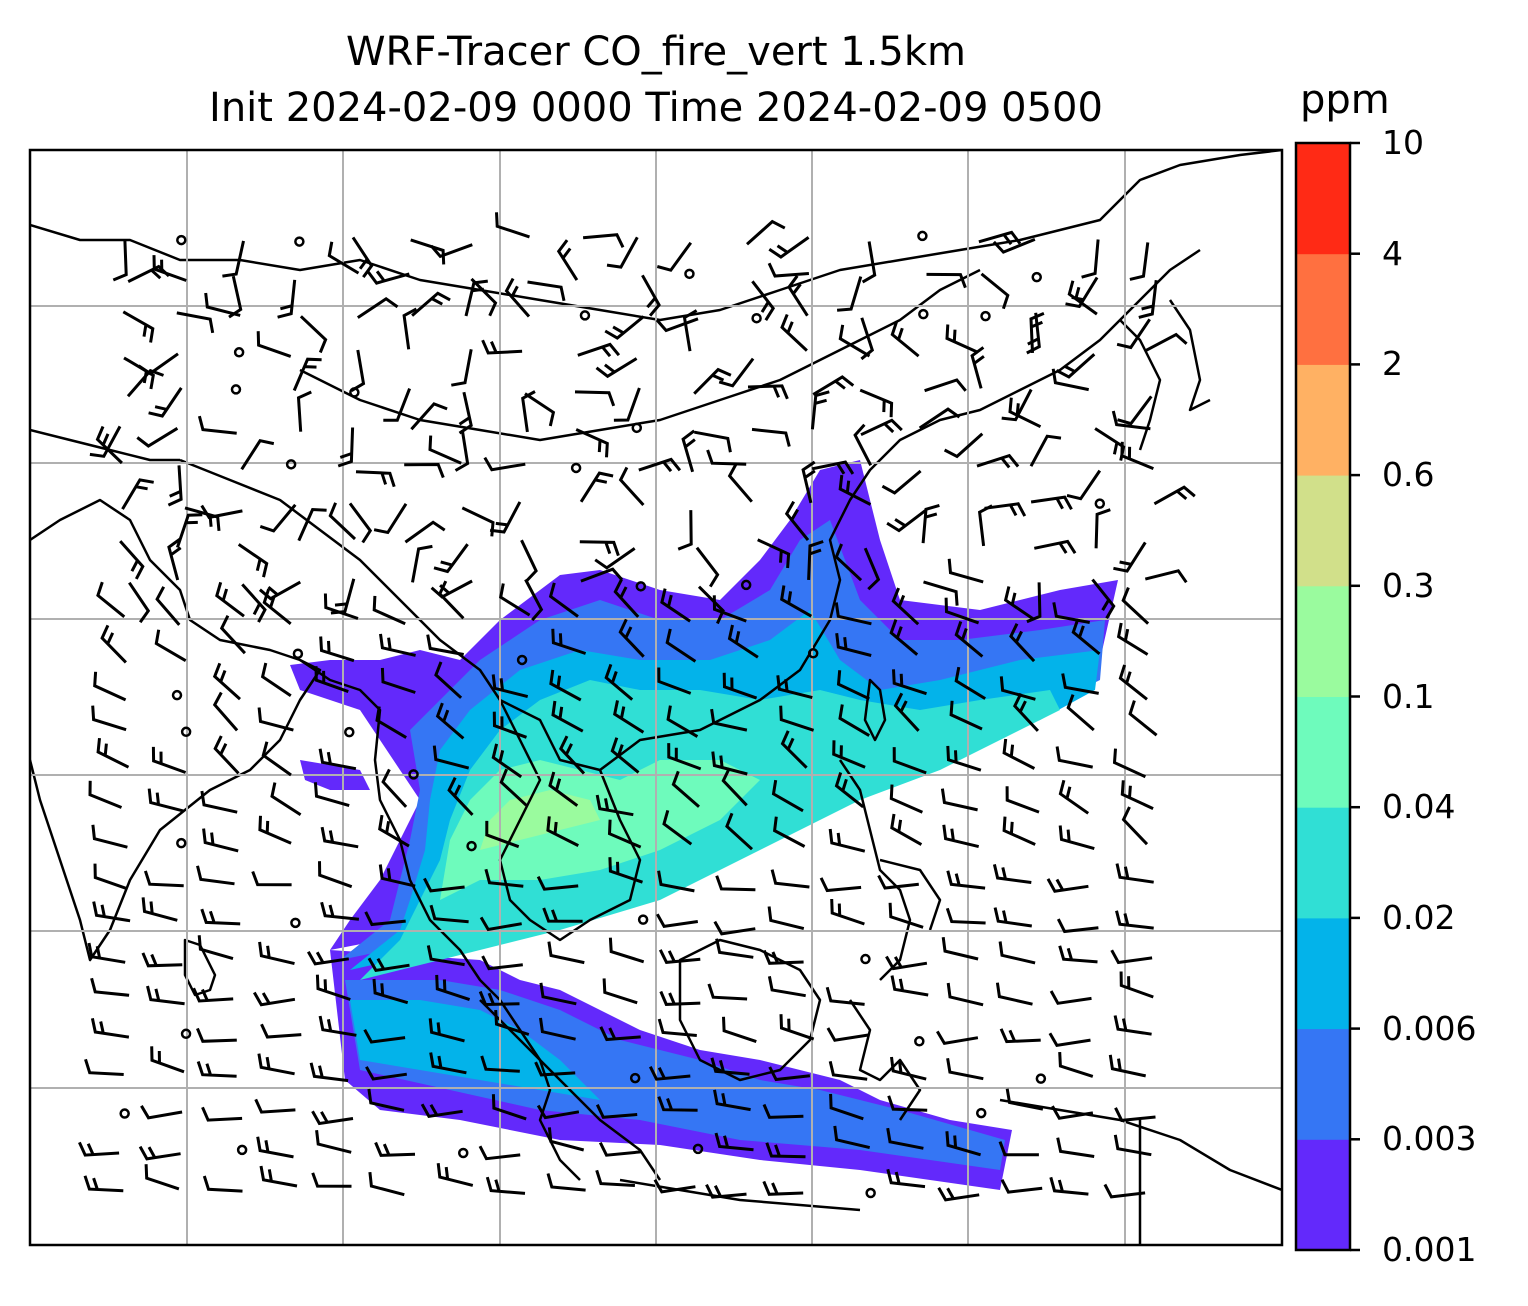  What do you see at coordinates (1429, 1139) in the screenshot?
I see `colorbar-tick-label: 0.003` at bounding box center [1429, 1139].